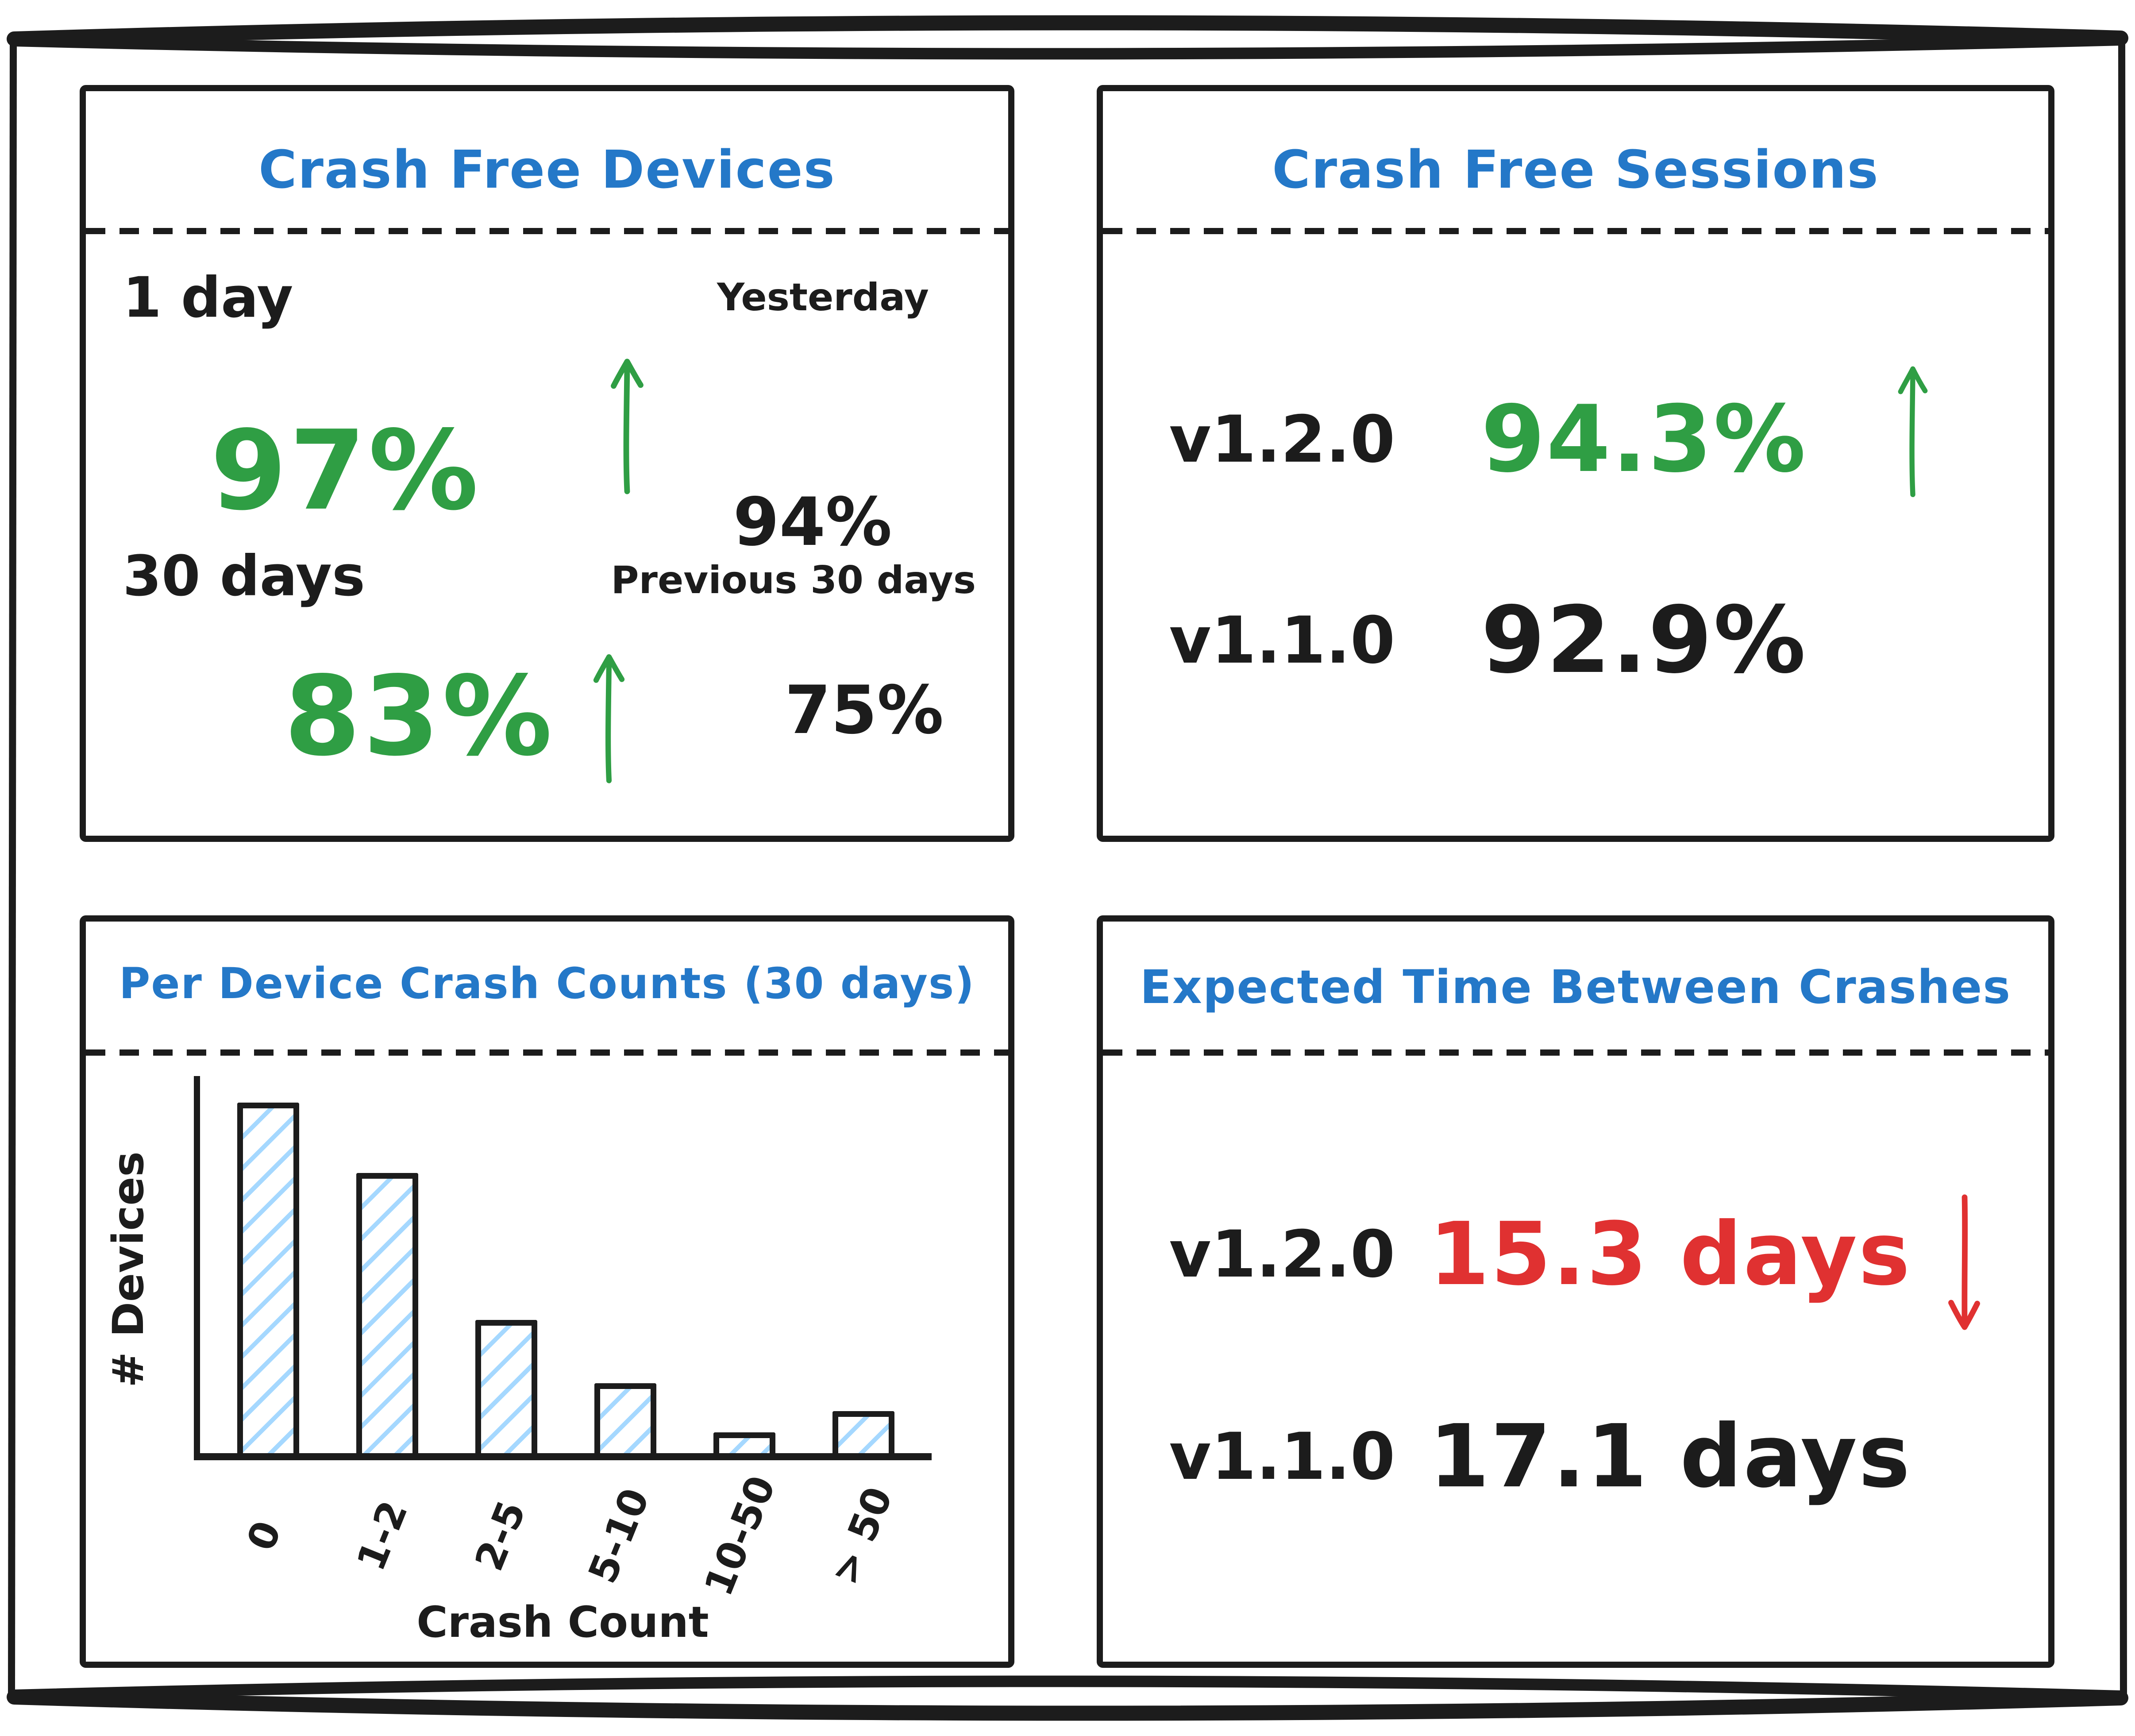 The width and height of the screenshot is (2135, 1736). I want to click on x-tick-label: 2-5, so click(500, 1536).